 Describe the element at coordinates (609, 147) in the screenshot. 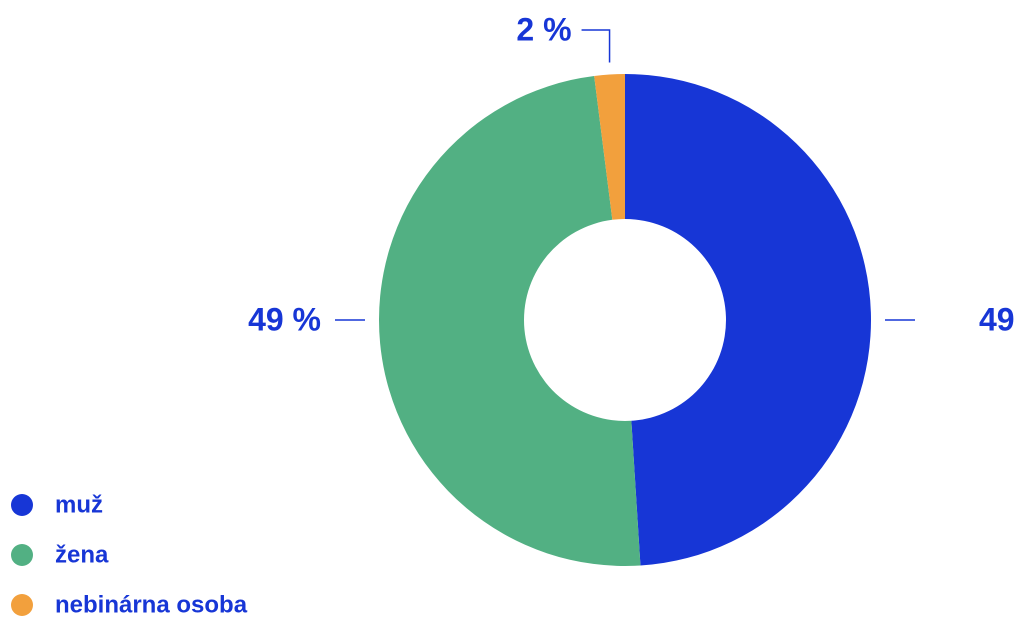

I see `donut-slice` at that location.